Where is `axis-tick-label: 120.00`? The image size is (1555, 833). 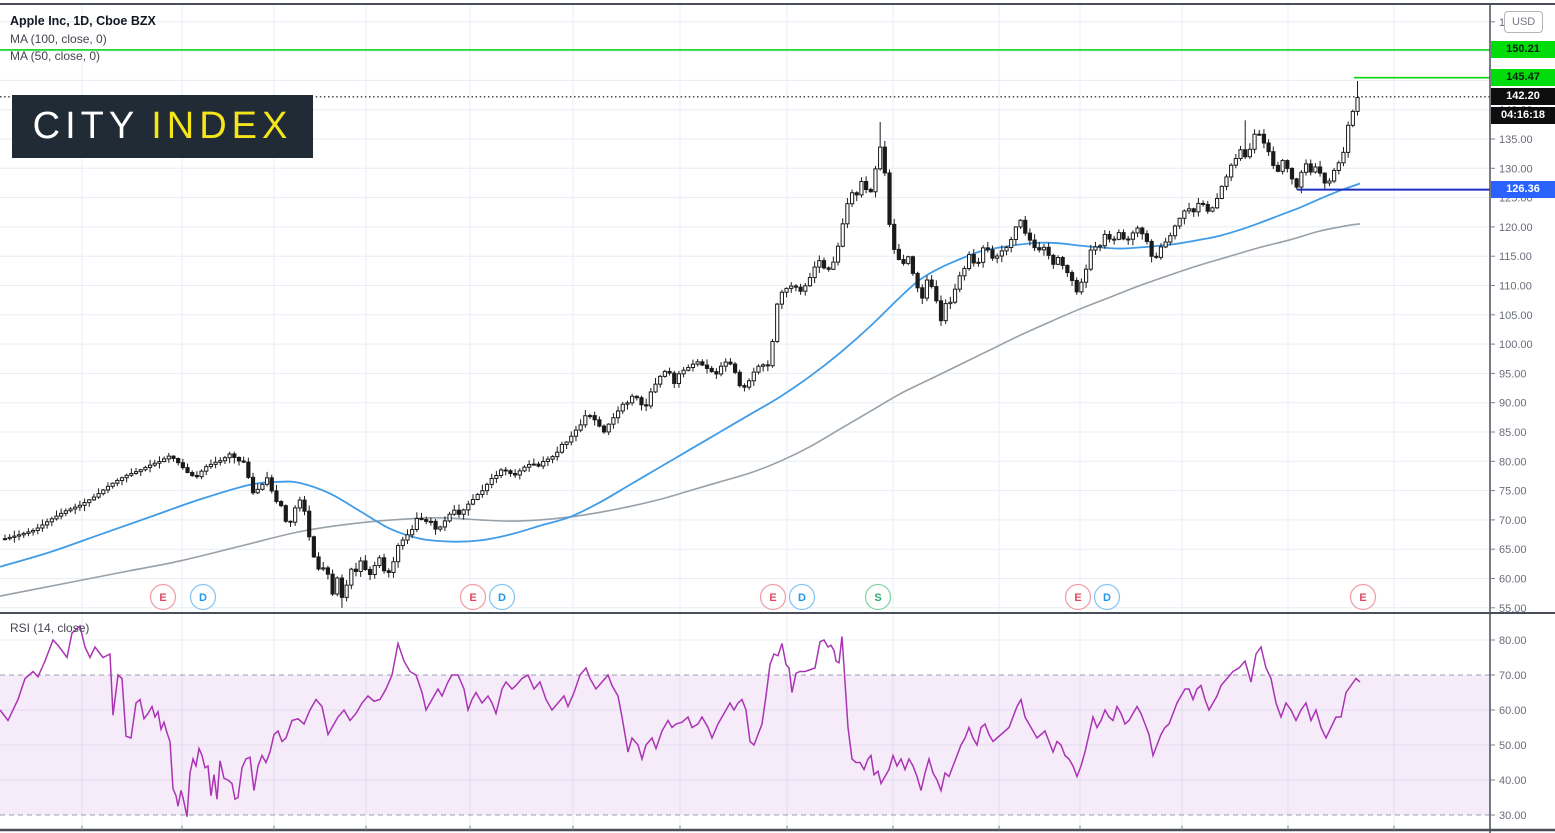
axis-tick-label: 120.00 is located at coordinates (1516, 228).